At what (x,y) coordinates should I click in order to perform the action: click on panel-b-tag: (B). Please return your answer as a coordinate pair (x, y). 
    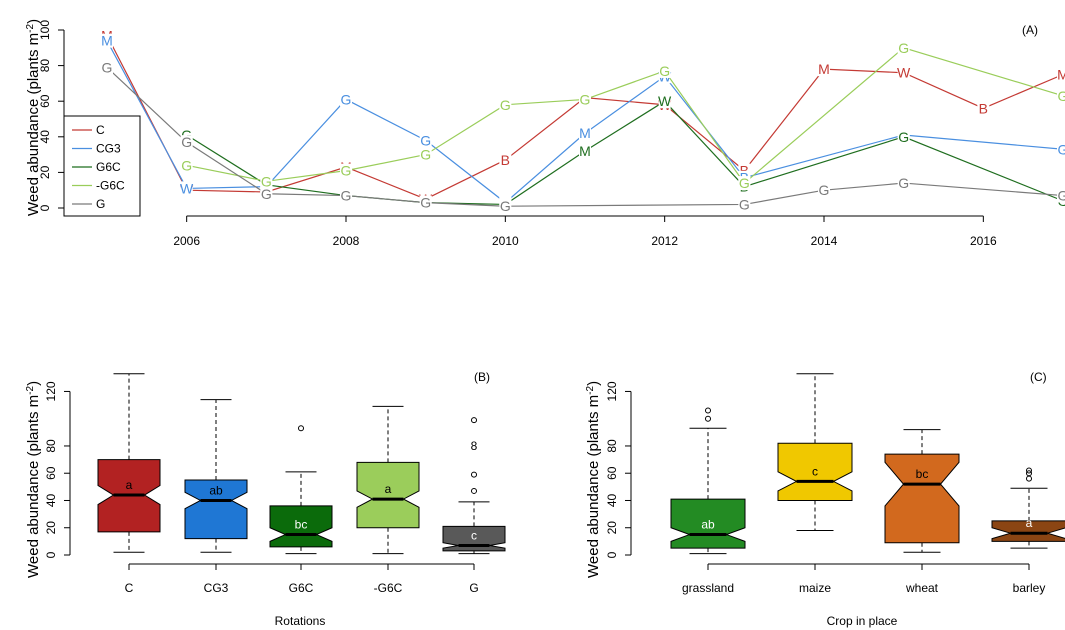
    Looking at the image, I should click on (482, 377).